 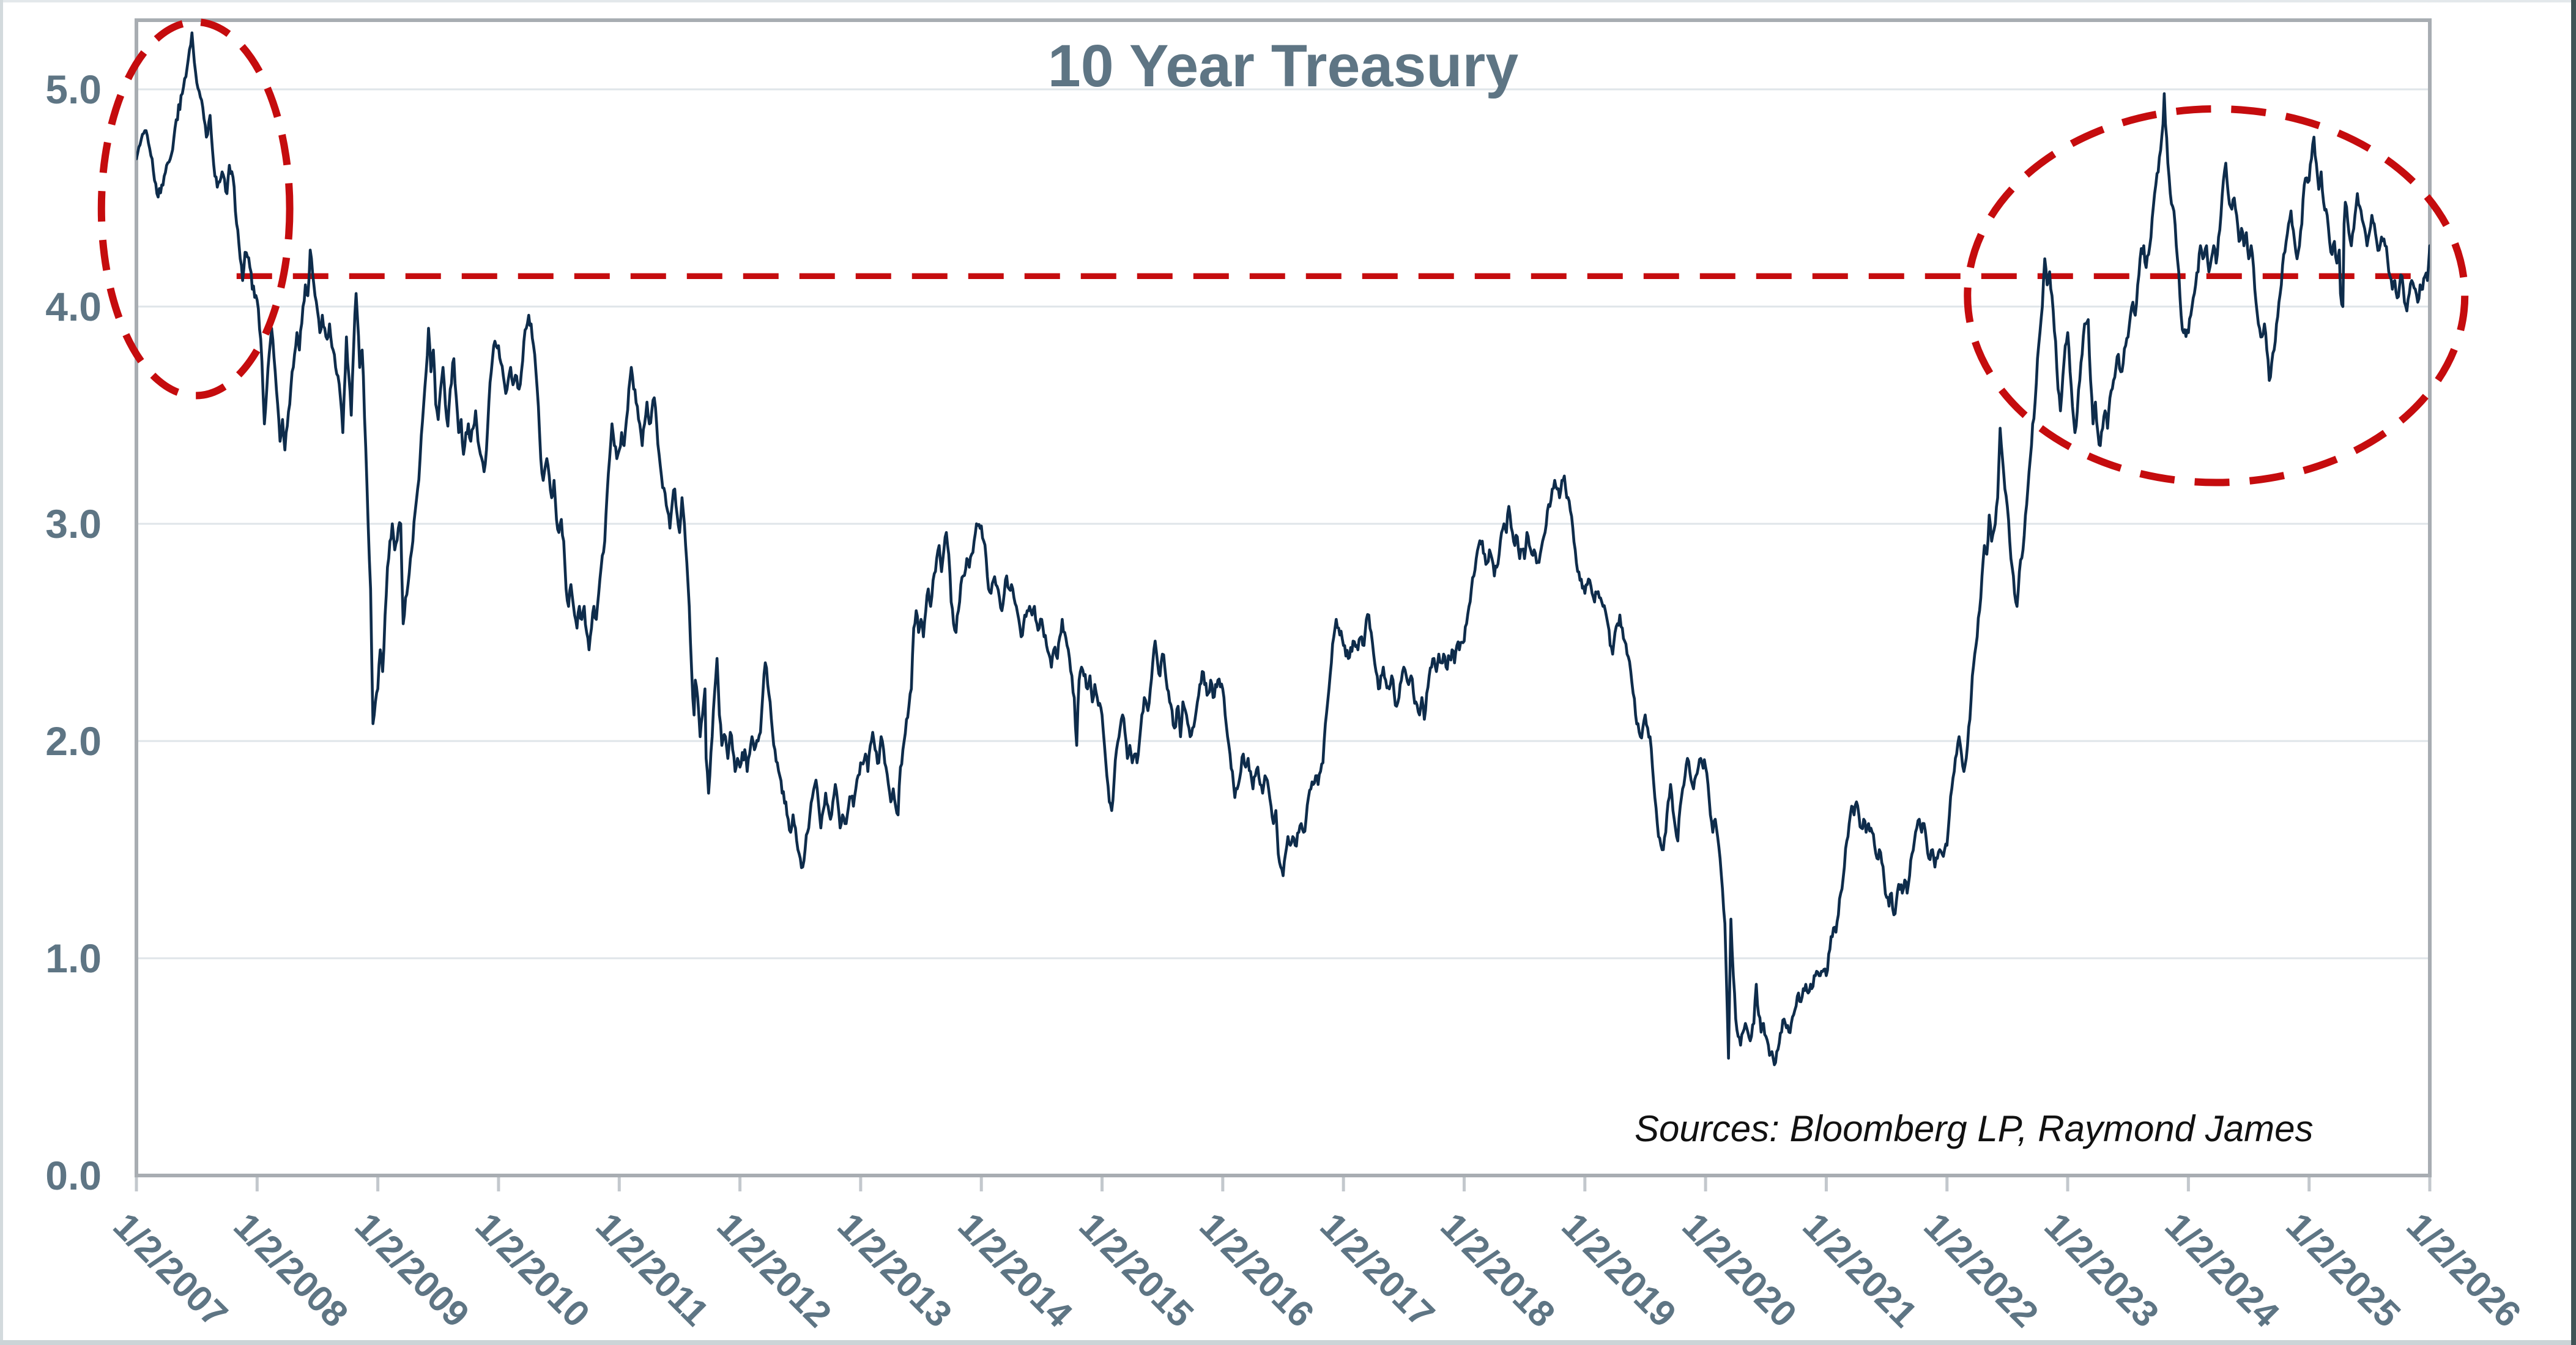 What do you see at coordinates (73, 958) in the screenshot?
I see `y-axis-label-1.0: 1.0` at bounding box center [73, 958].